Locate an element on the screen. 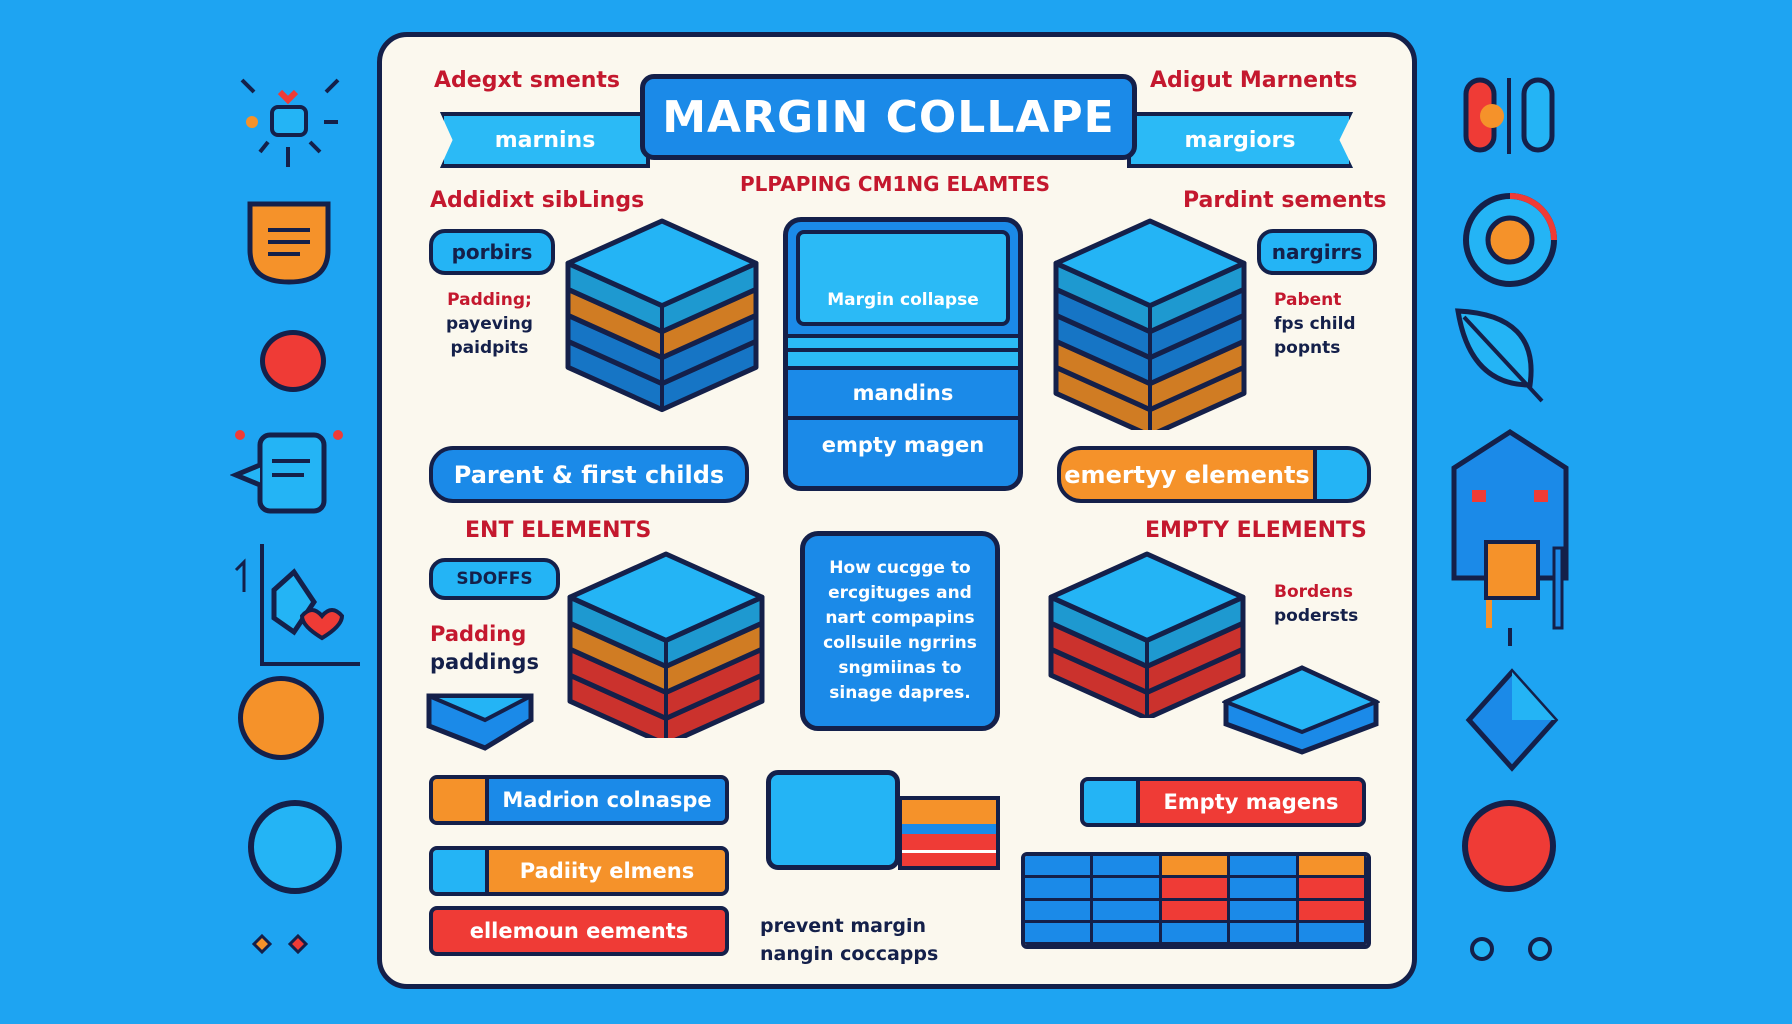 This screenshot has width=1792, height=1024. top-left-note: Padding; payeving paidpits is located at coordinates (489, 324).